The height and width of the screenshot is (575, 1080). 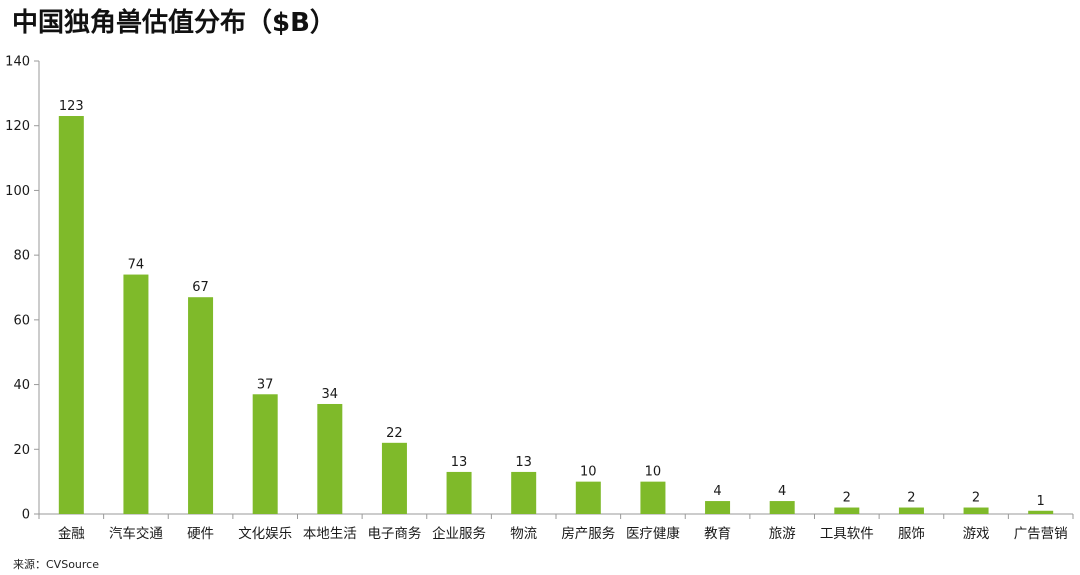 I want to click on category-label: 硬件, so click(x=200, y=534).